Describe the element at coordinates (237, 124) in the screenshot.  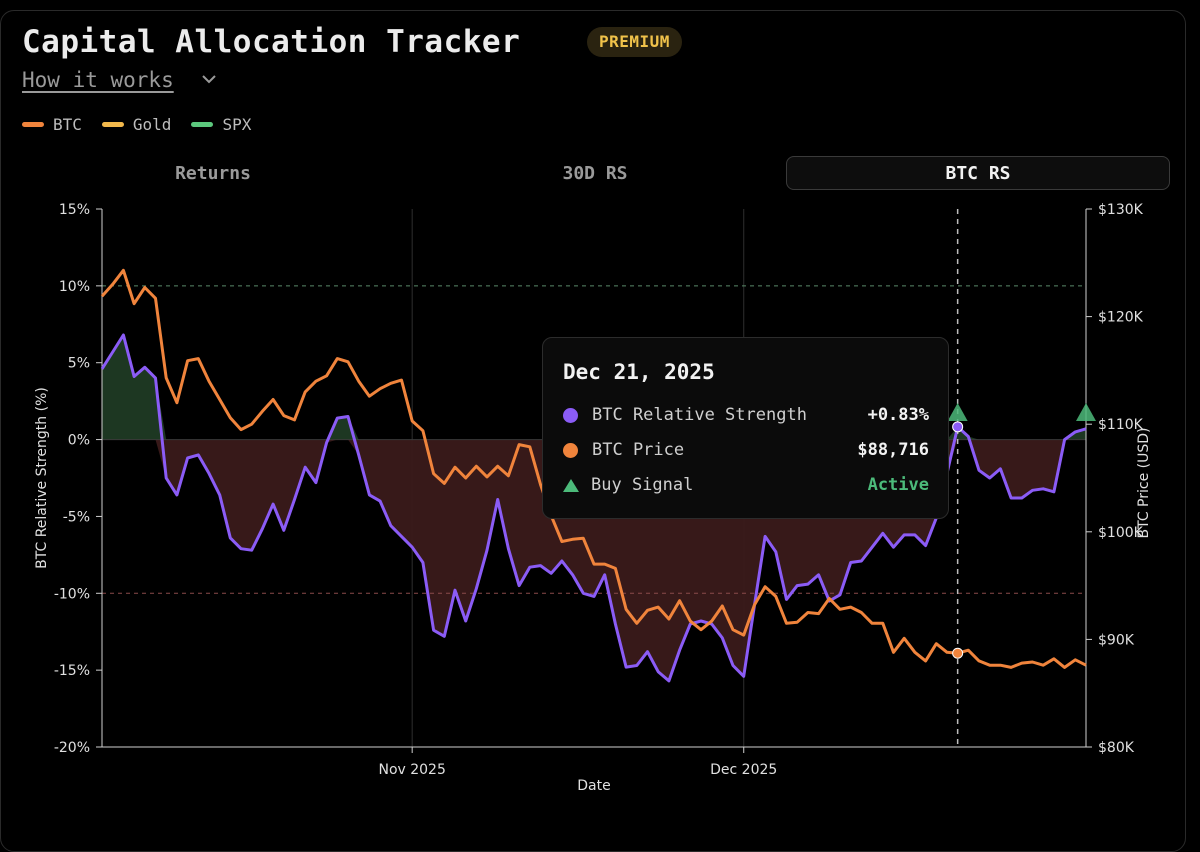
I see `legend-label: SPX` at that location.